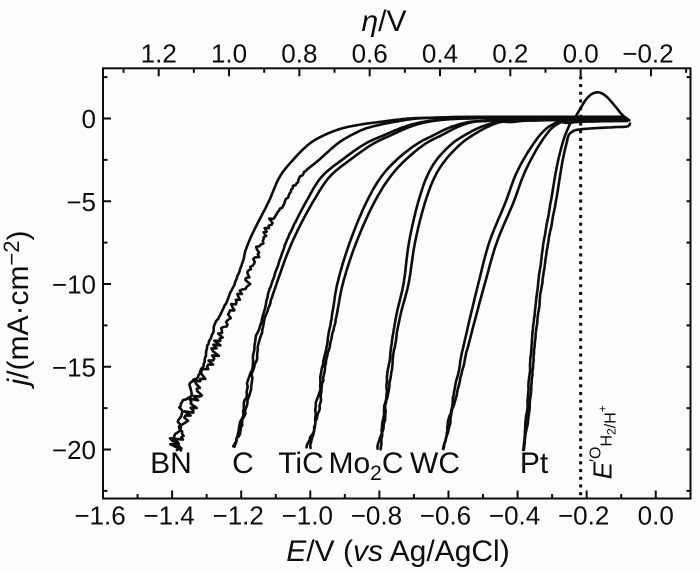 The height and width of the screenshot is (578, 700). I want to click on bottom-tick-label: −0.8, so click(376, 516).